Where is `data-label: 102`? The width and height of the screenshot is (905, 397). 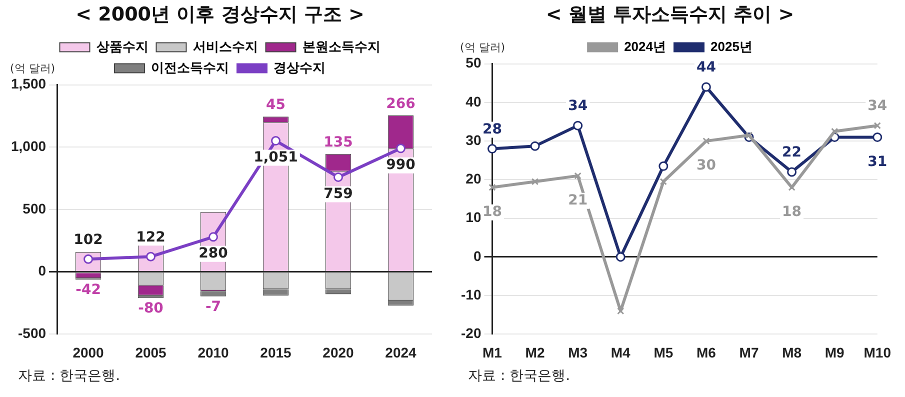
data-label: 102 is located at coordinates (88, 240).